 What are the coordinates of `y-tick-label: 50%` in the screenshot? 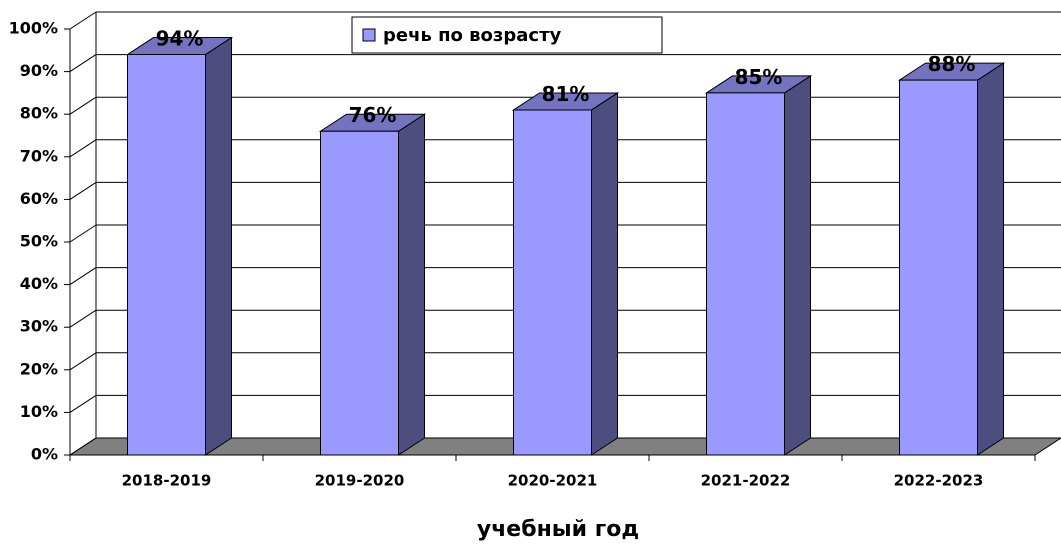 It's located at (39, 241).